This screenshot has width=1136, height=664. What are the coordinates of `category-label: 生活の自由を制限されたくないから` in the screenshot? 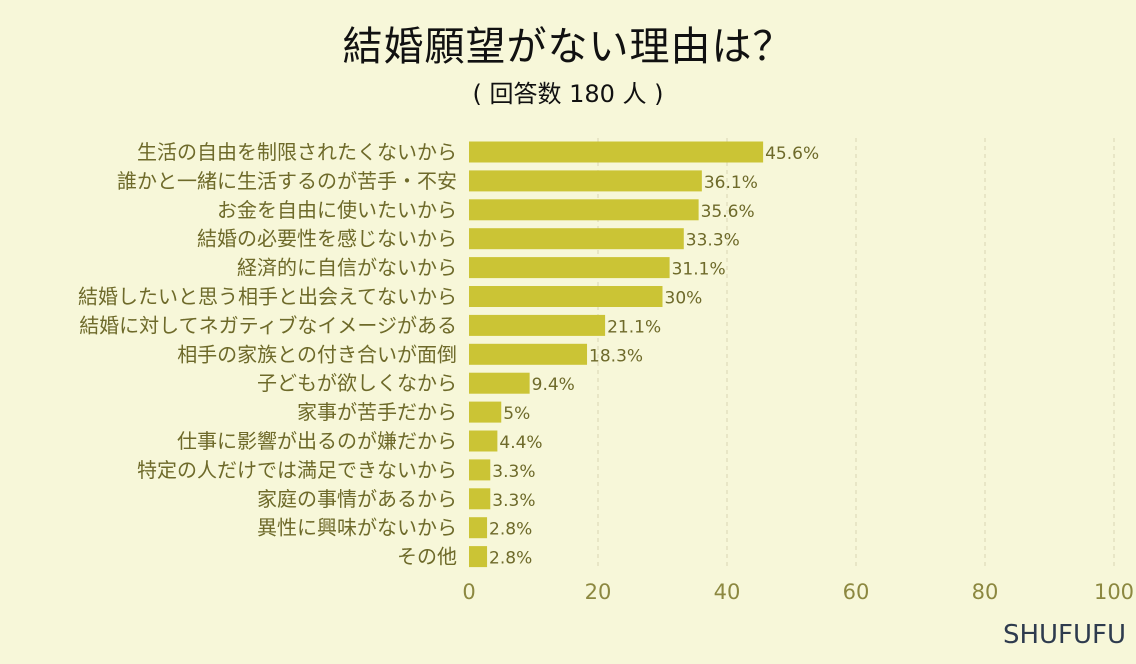 It's located at (297, 152).